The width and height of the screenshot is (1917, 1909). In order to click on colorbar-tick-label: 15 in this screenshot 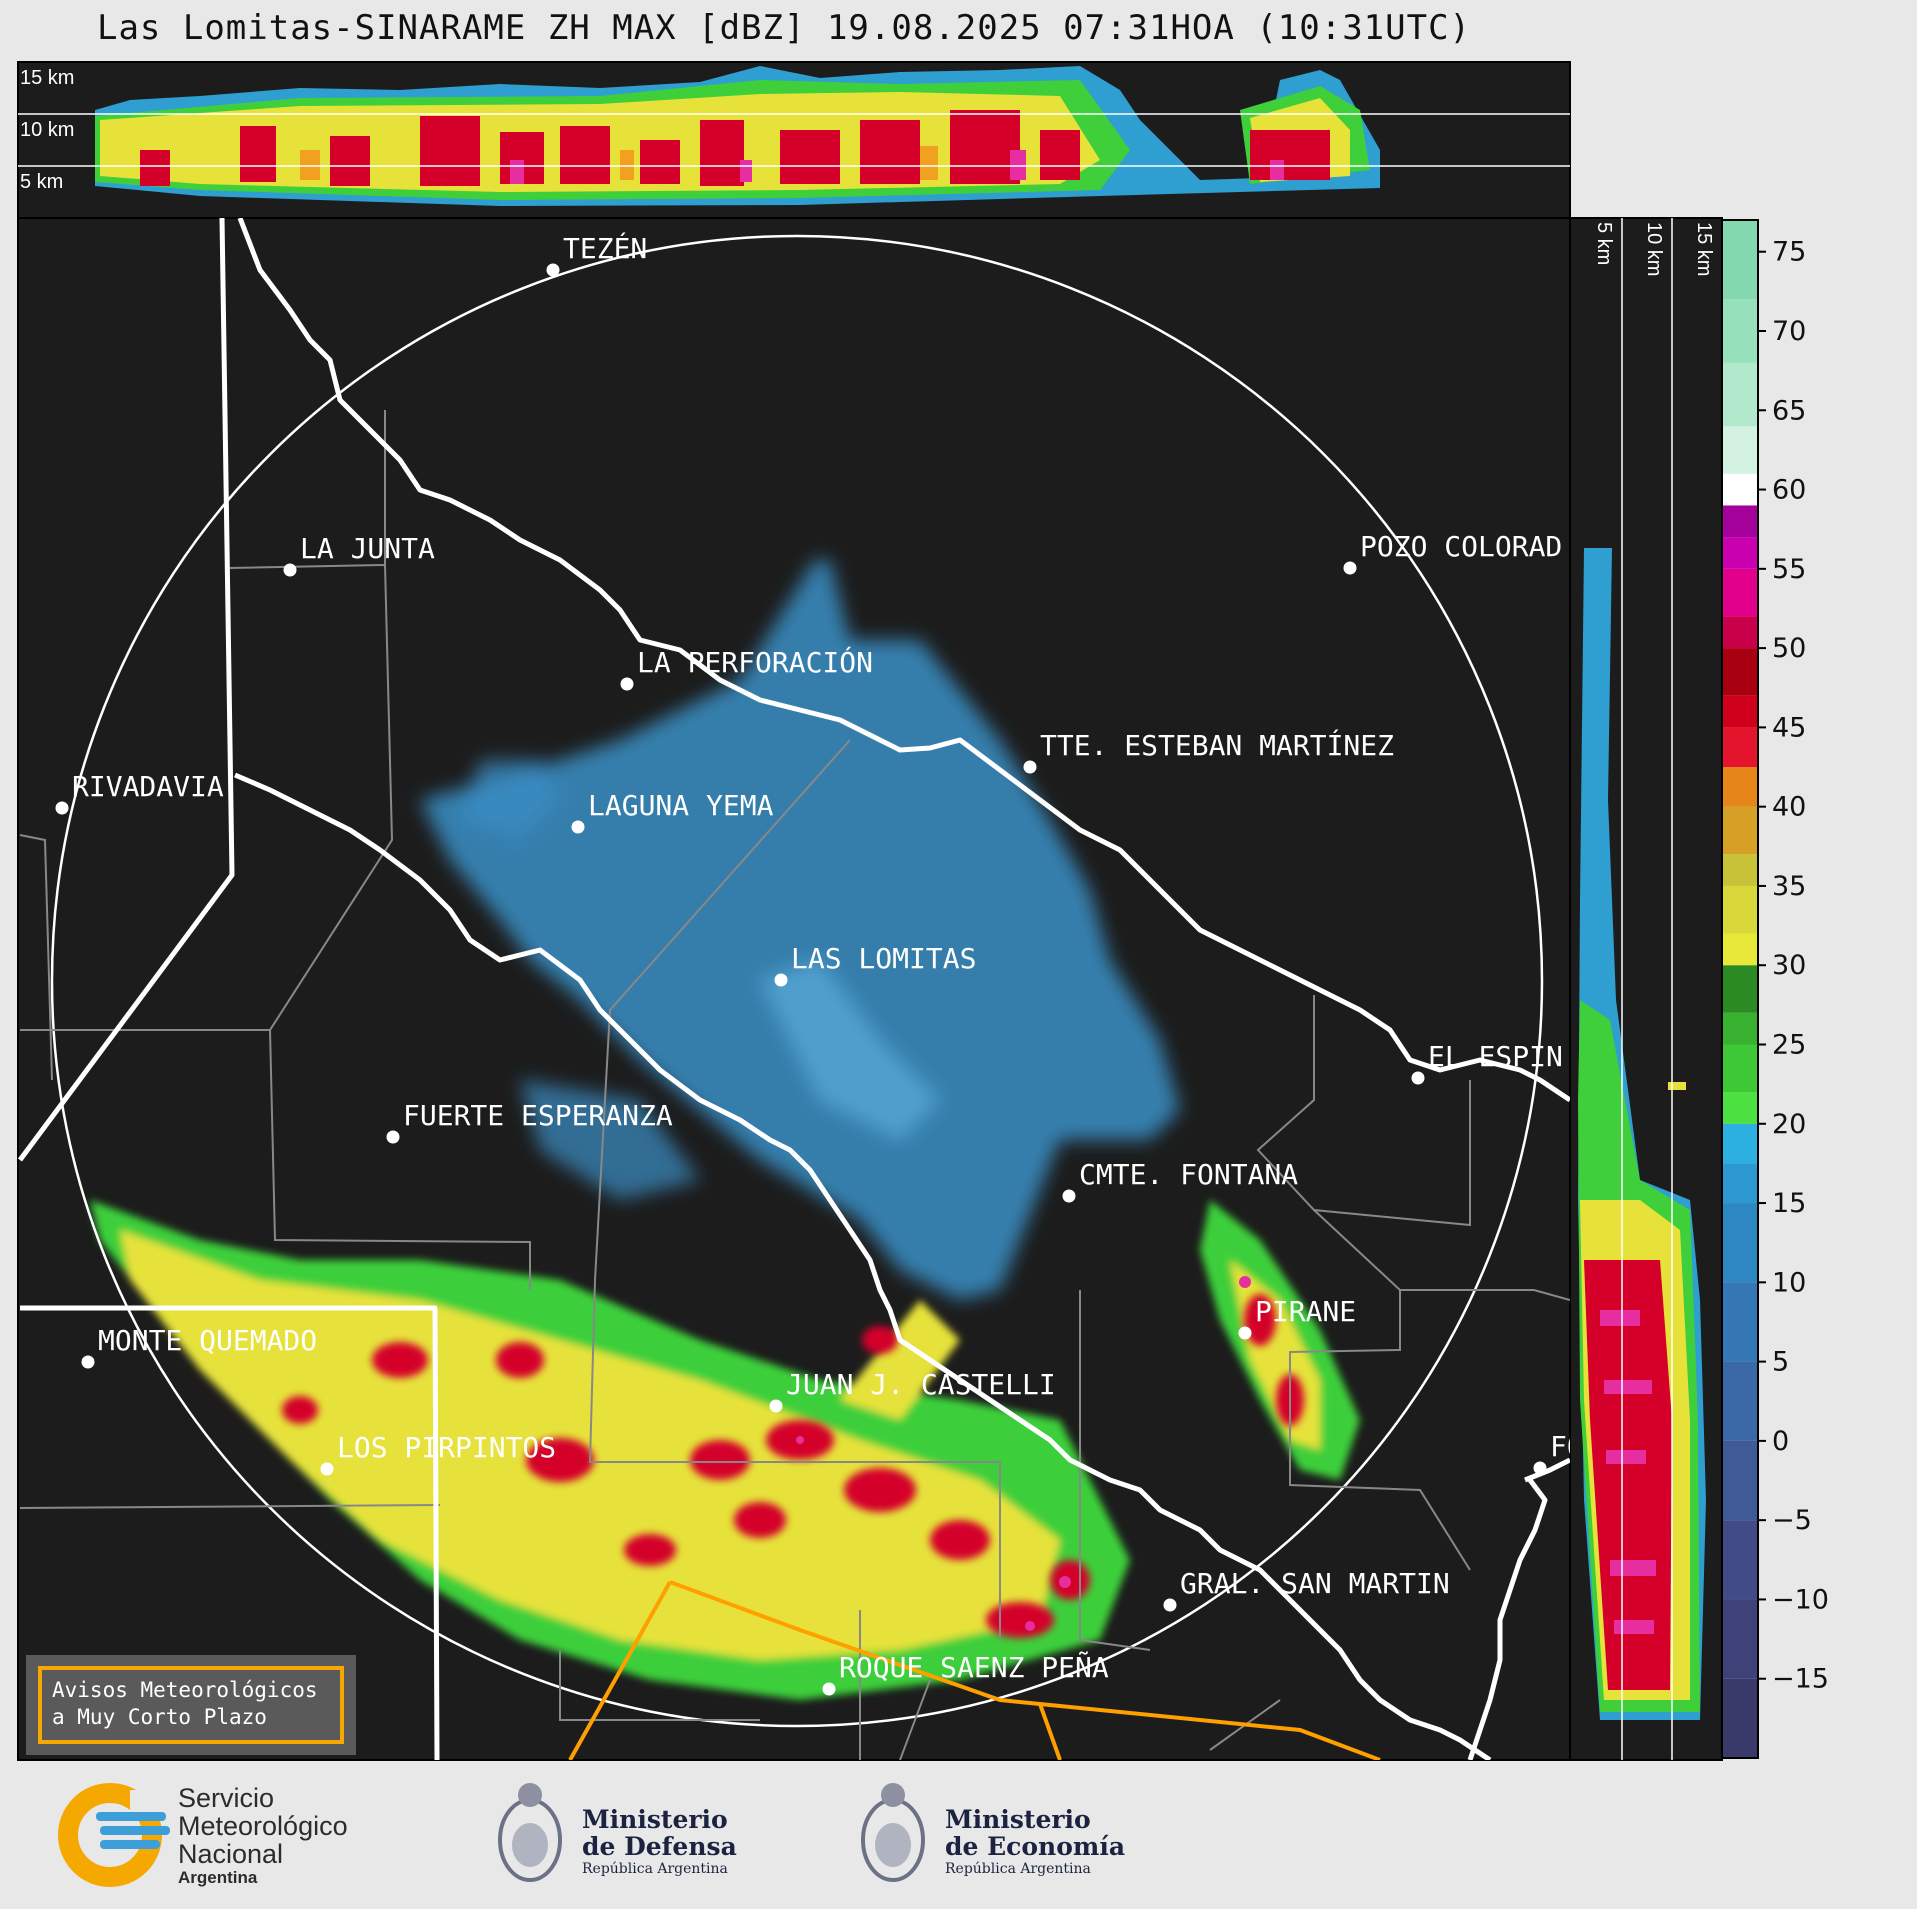, I will do `click(1789, 1203)`.